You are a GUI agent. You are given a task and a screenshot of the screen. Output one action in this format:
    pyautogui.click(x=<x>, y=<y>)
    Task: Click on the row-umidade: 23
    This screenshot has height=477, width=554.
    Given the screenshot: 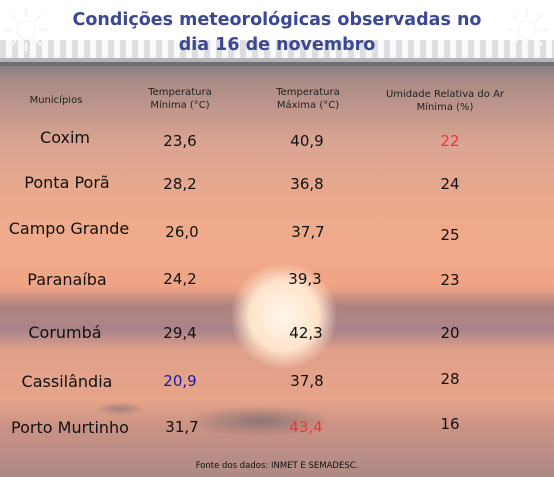 What is the action you would take?
    pyautogui.click(x=450, y=280)
    